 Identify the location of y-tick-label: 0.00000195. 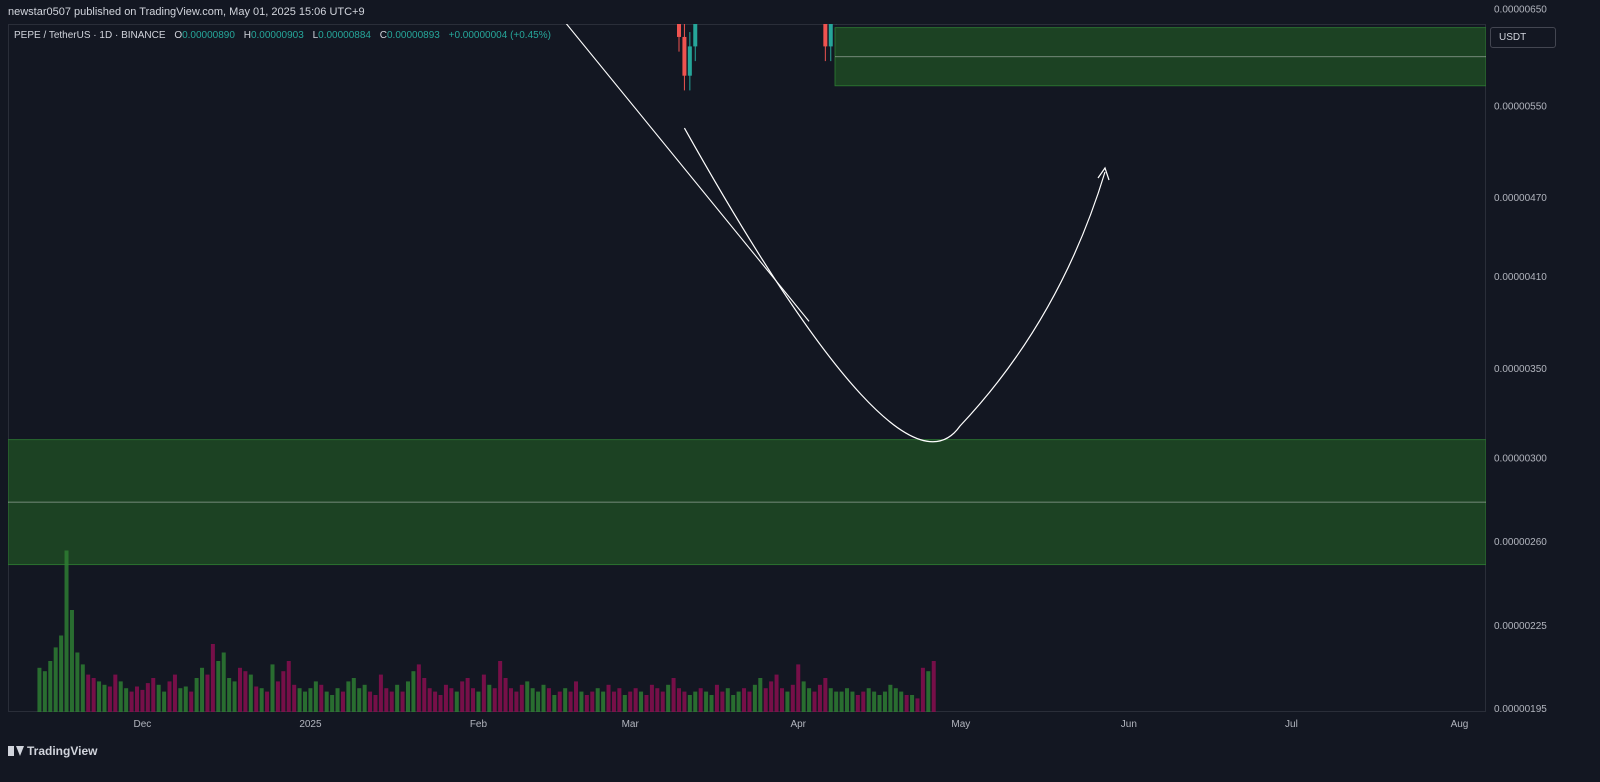
(1520, 709).